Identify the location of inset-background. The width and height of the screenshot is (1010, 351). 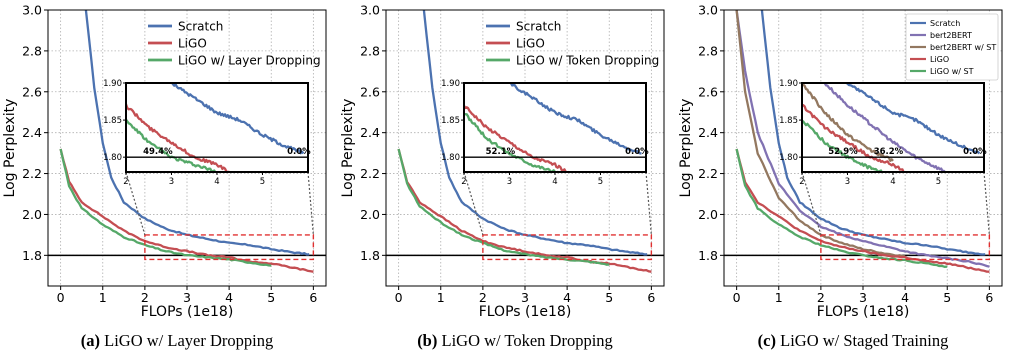
(555, 127).